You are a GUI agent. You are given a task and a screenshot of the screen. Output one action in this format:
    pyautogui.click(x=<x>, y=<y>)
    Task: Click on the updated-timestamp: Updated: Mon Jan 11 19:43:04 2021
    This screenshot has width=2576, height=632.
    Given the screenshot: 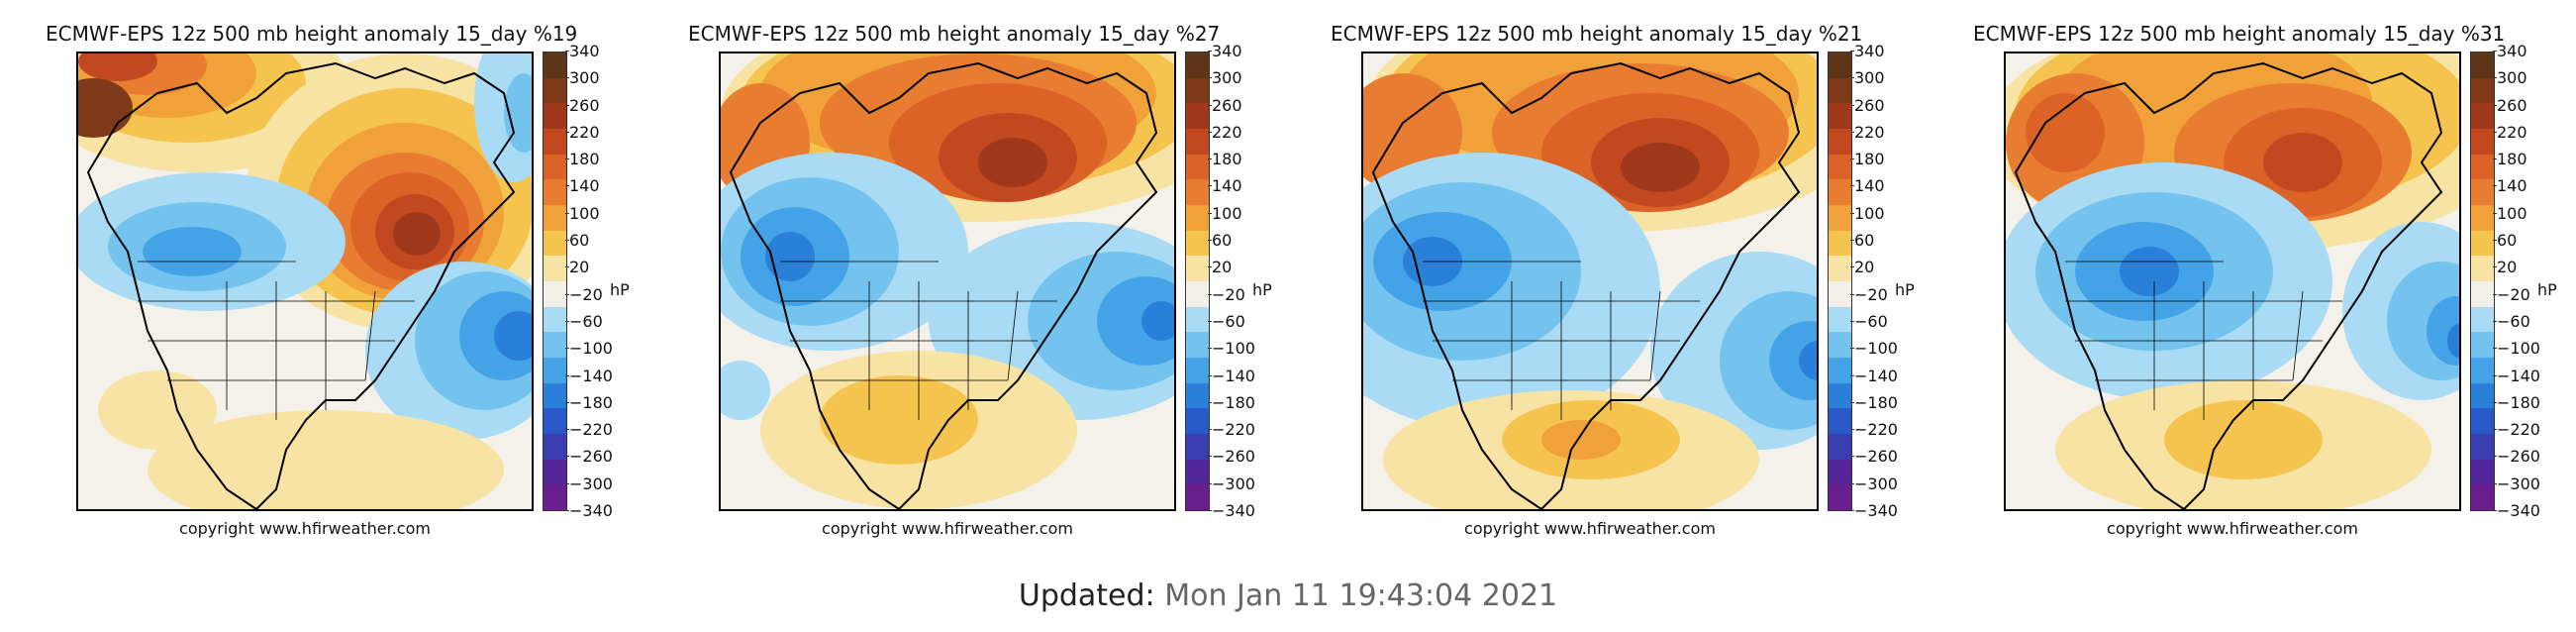 What is the action you would take?
    pyautogui.click(x=1288, y=596)
    